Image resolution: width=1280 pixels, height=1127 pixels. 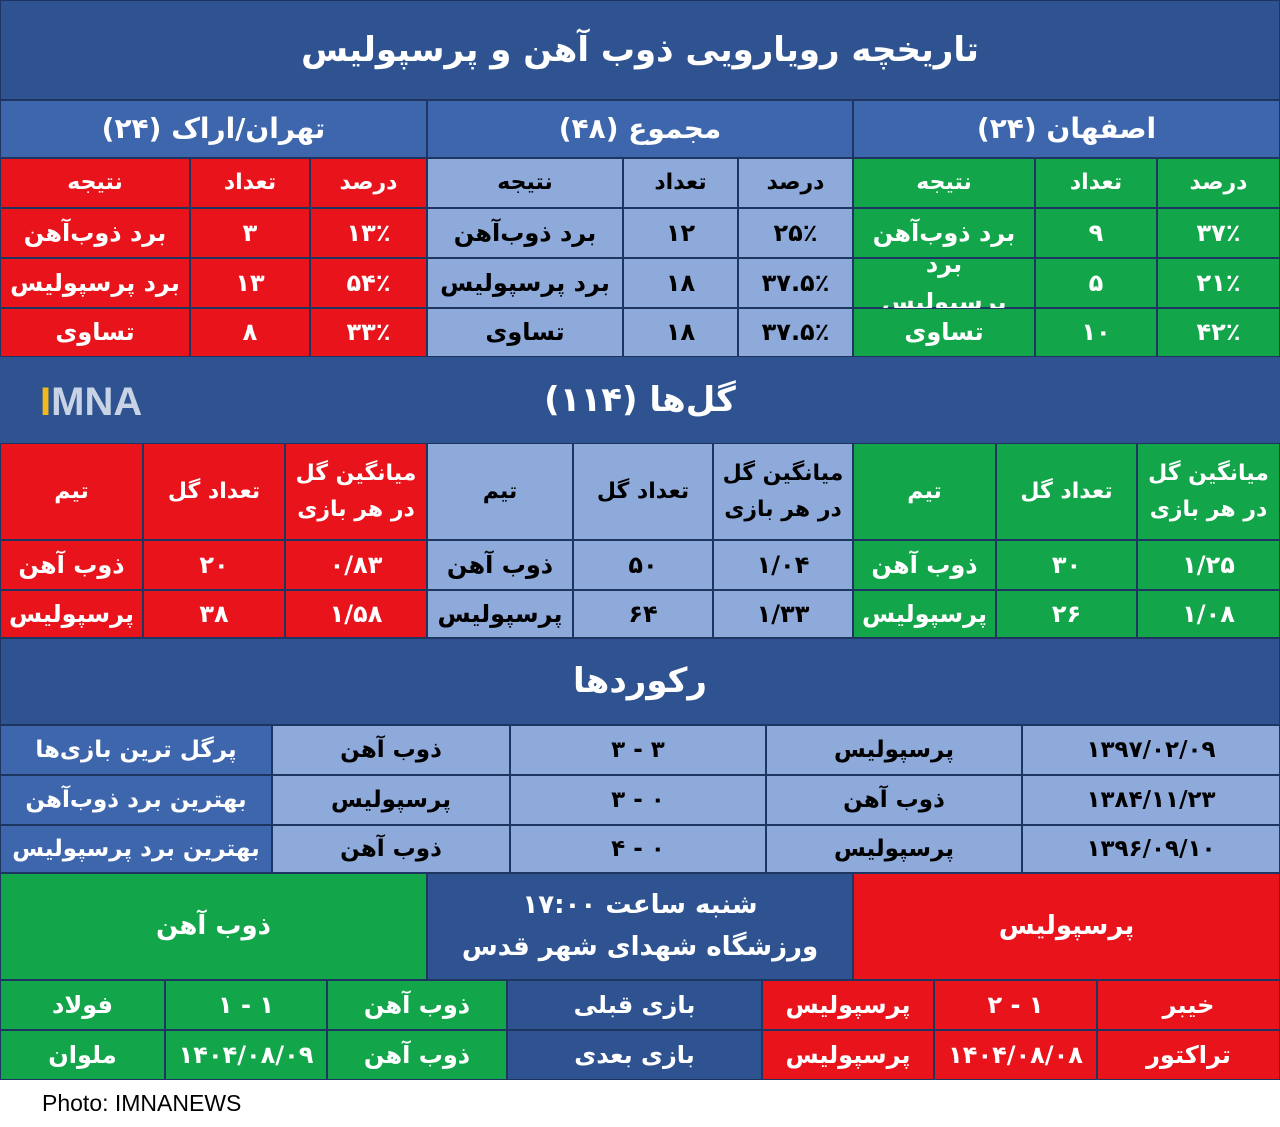 I want to click on goal-cell: ۱/۲۵, so click(x=1208, y=565).